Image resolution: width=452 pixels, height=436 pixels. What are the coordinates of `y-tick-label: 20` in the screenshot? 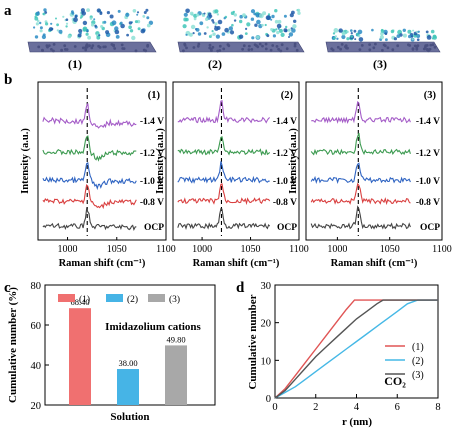 It's located at (36, 406).